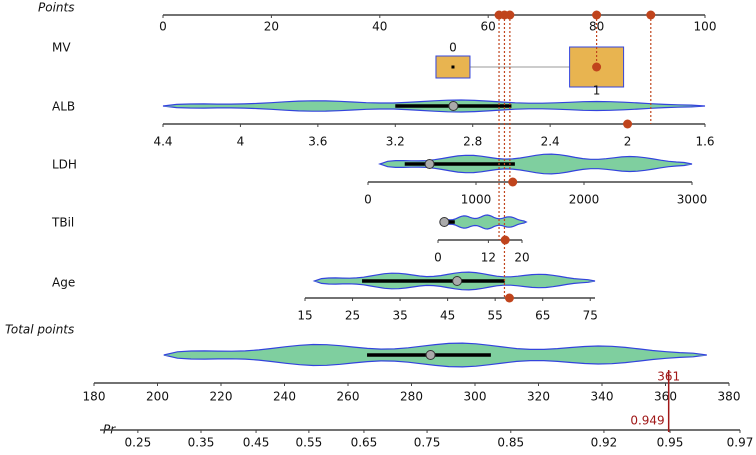  What do you see at coordinates (56, 8) in the screenshot?
I see `points-label: Points` at bounding box center [56, 8].